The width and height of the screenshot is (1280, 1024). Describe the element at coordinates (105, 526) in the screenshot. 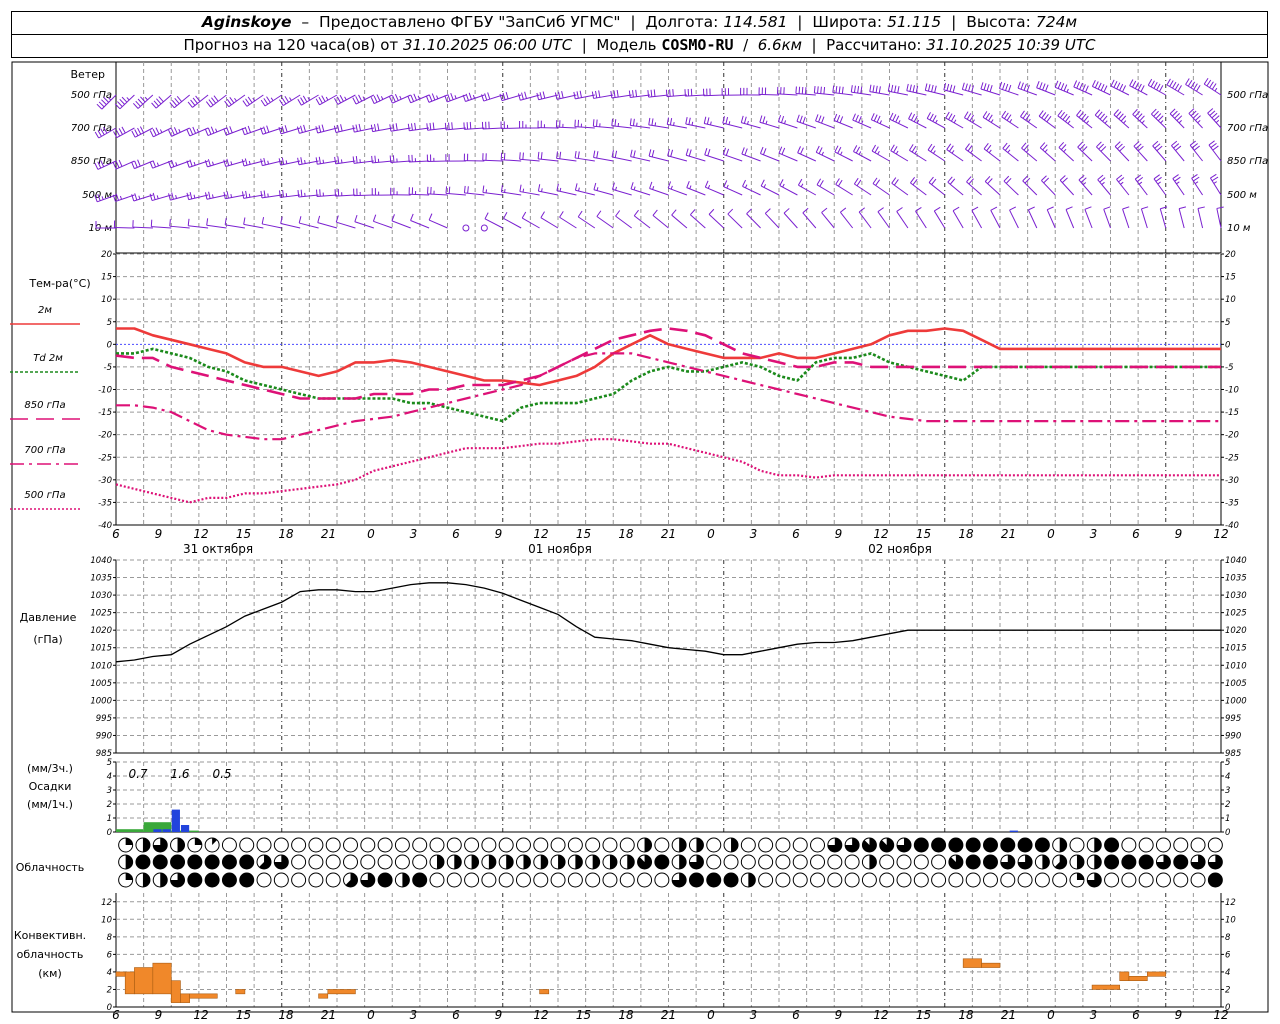

I see `temp-tick-label-left: -40` at that location.